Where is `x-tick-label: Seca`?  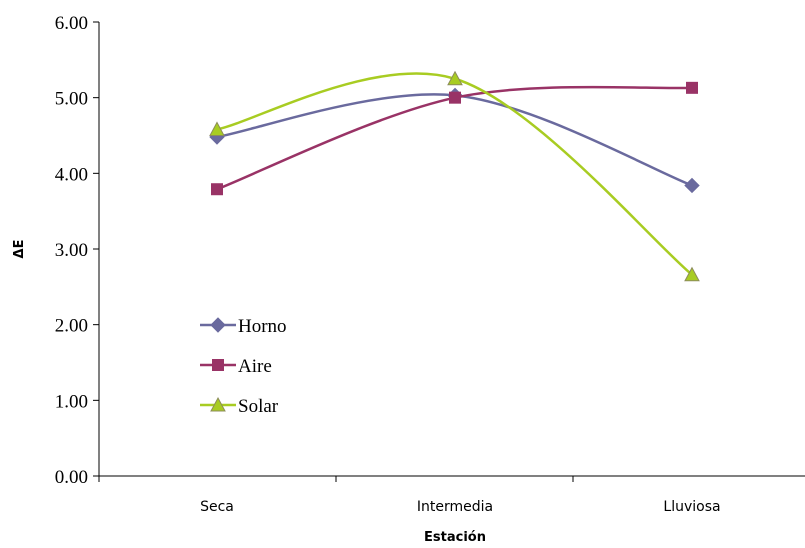 x-tick-label: Seca is located at coordinates (217, 507).